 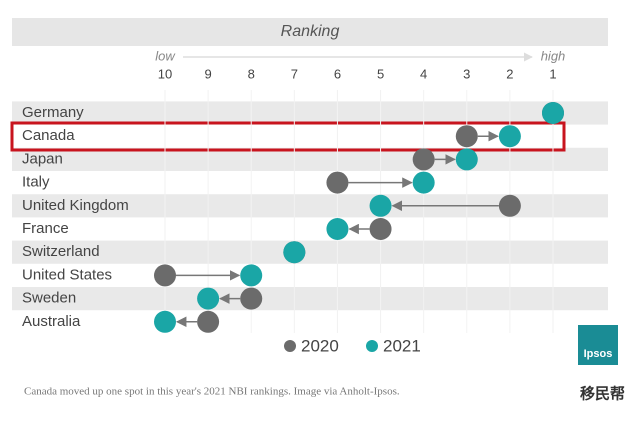 What do you see at coordinates (602, 394) in the screenshot?
I see `watermark: 移民帮` at bounding box center [602, 394].